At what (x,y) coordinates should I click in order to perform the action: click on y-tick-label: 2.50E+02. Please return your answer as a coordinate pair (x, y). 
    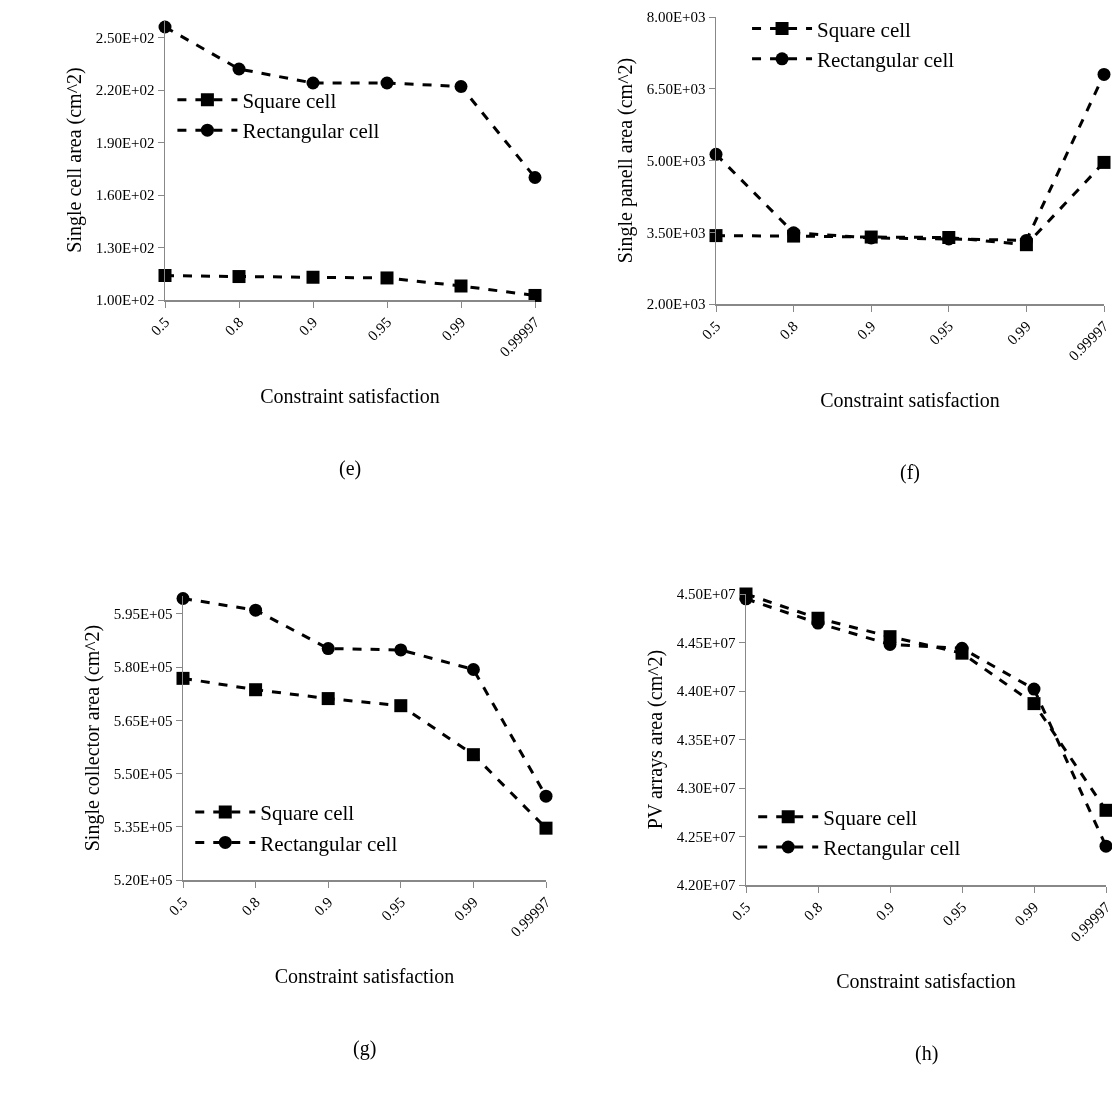
    Looking at the image, I should click on (125, 37).